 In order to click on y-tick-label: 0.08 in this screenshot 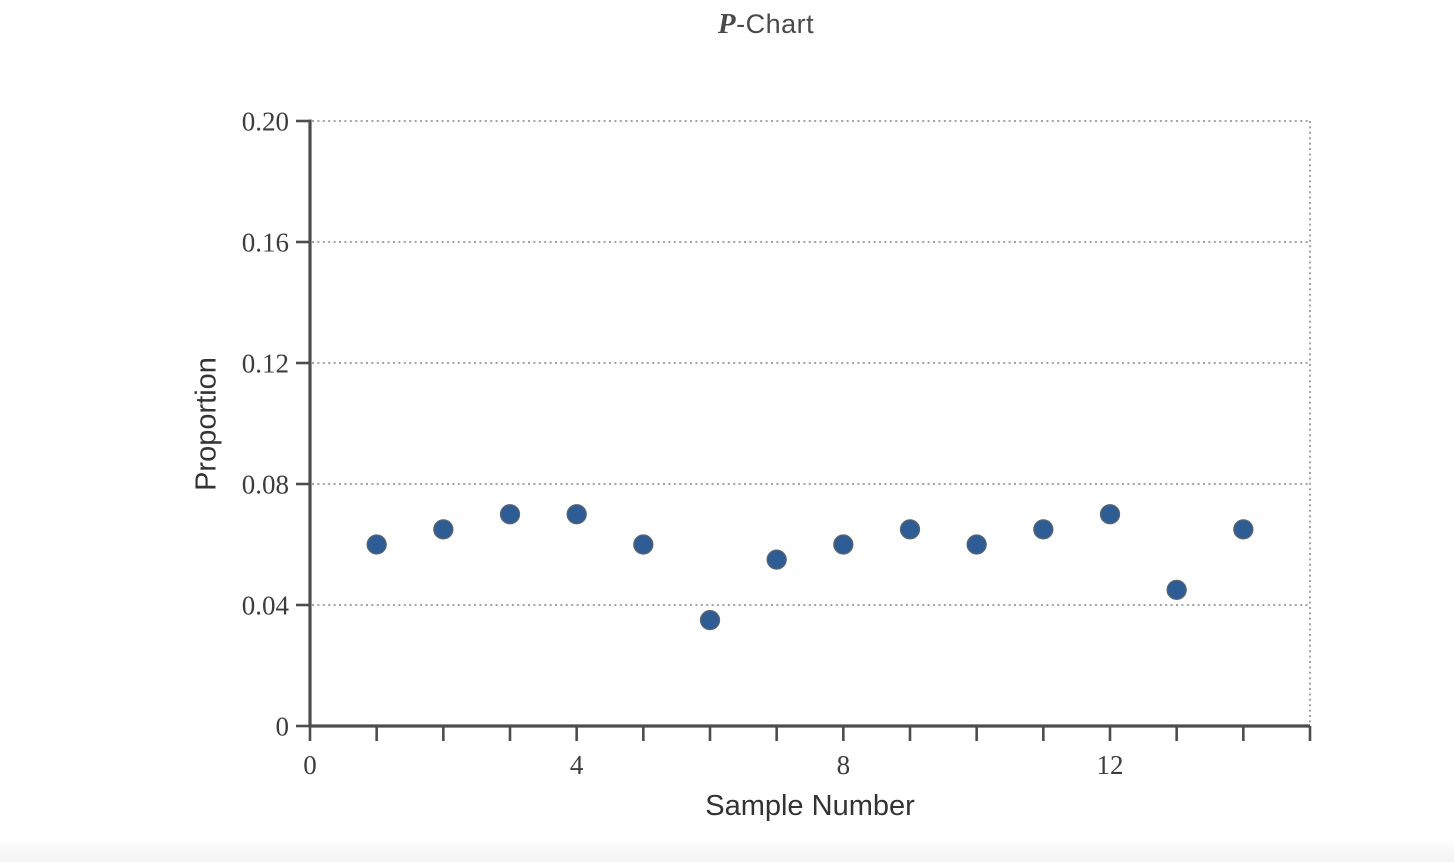, I will do `click(265, 484)`.